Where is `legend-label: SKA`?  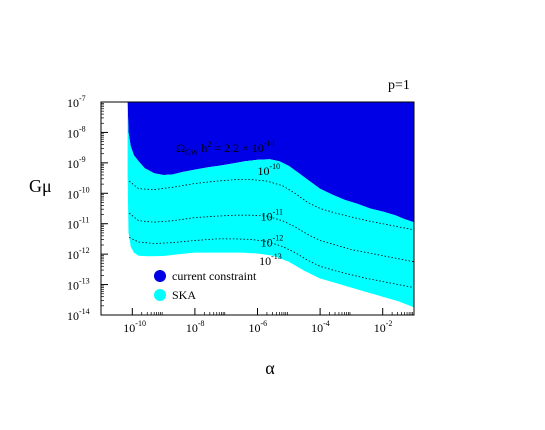
legend-label: SKA is located at coordinates (184, 295).